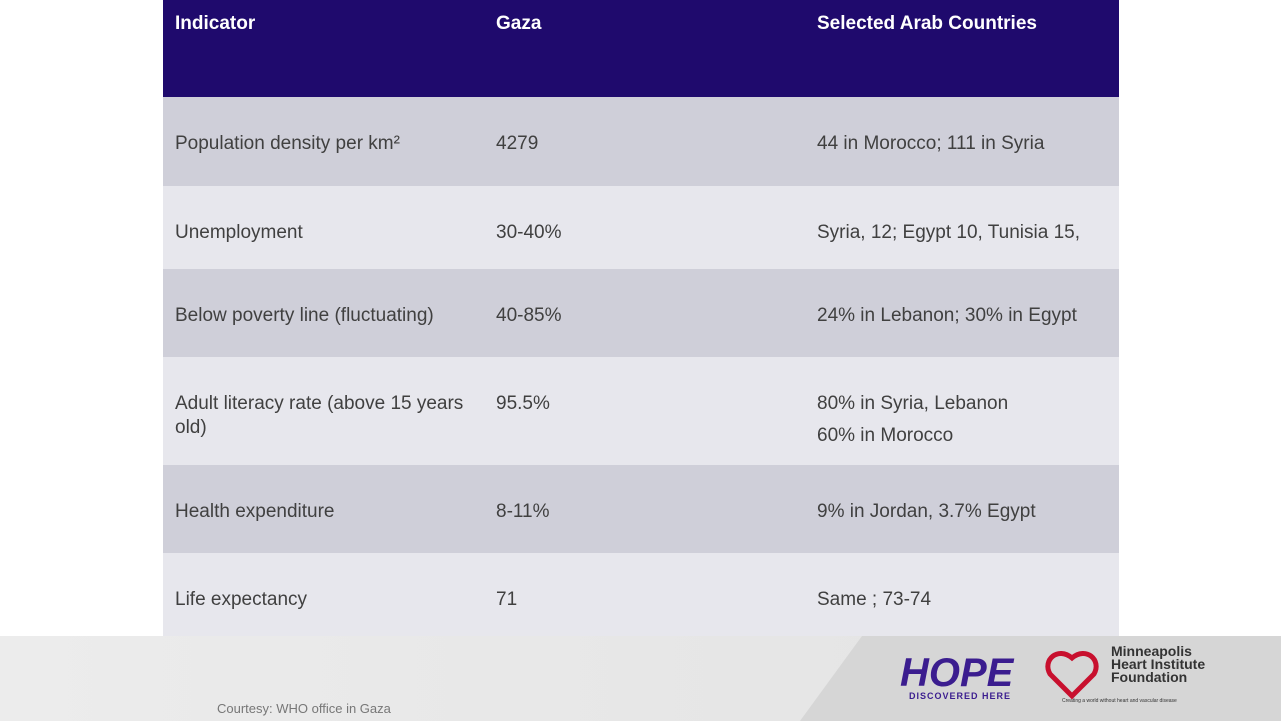  Describe the element at coordinates (323, 313) in the screenshot. I see `table-cell: Below poverty line (fluctuating)` at that location.